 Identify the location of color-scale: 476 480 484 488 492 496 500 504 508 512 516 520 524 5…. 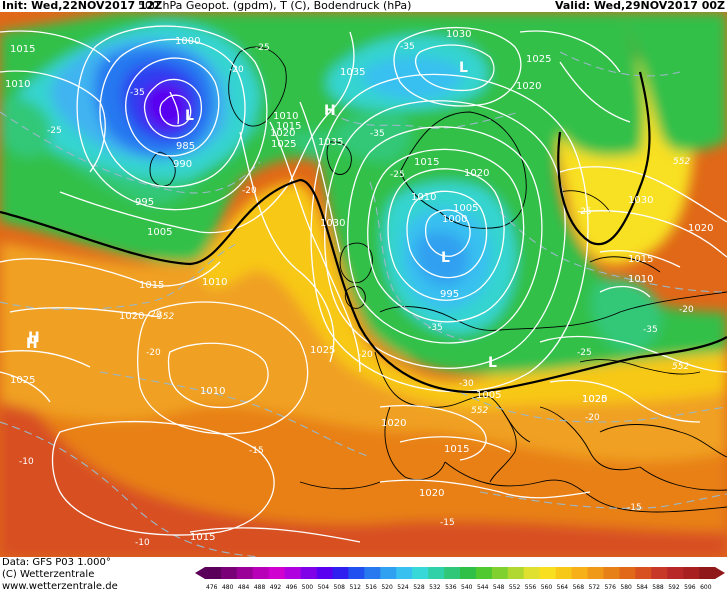
(460, 579).